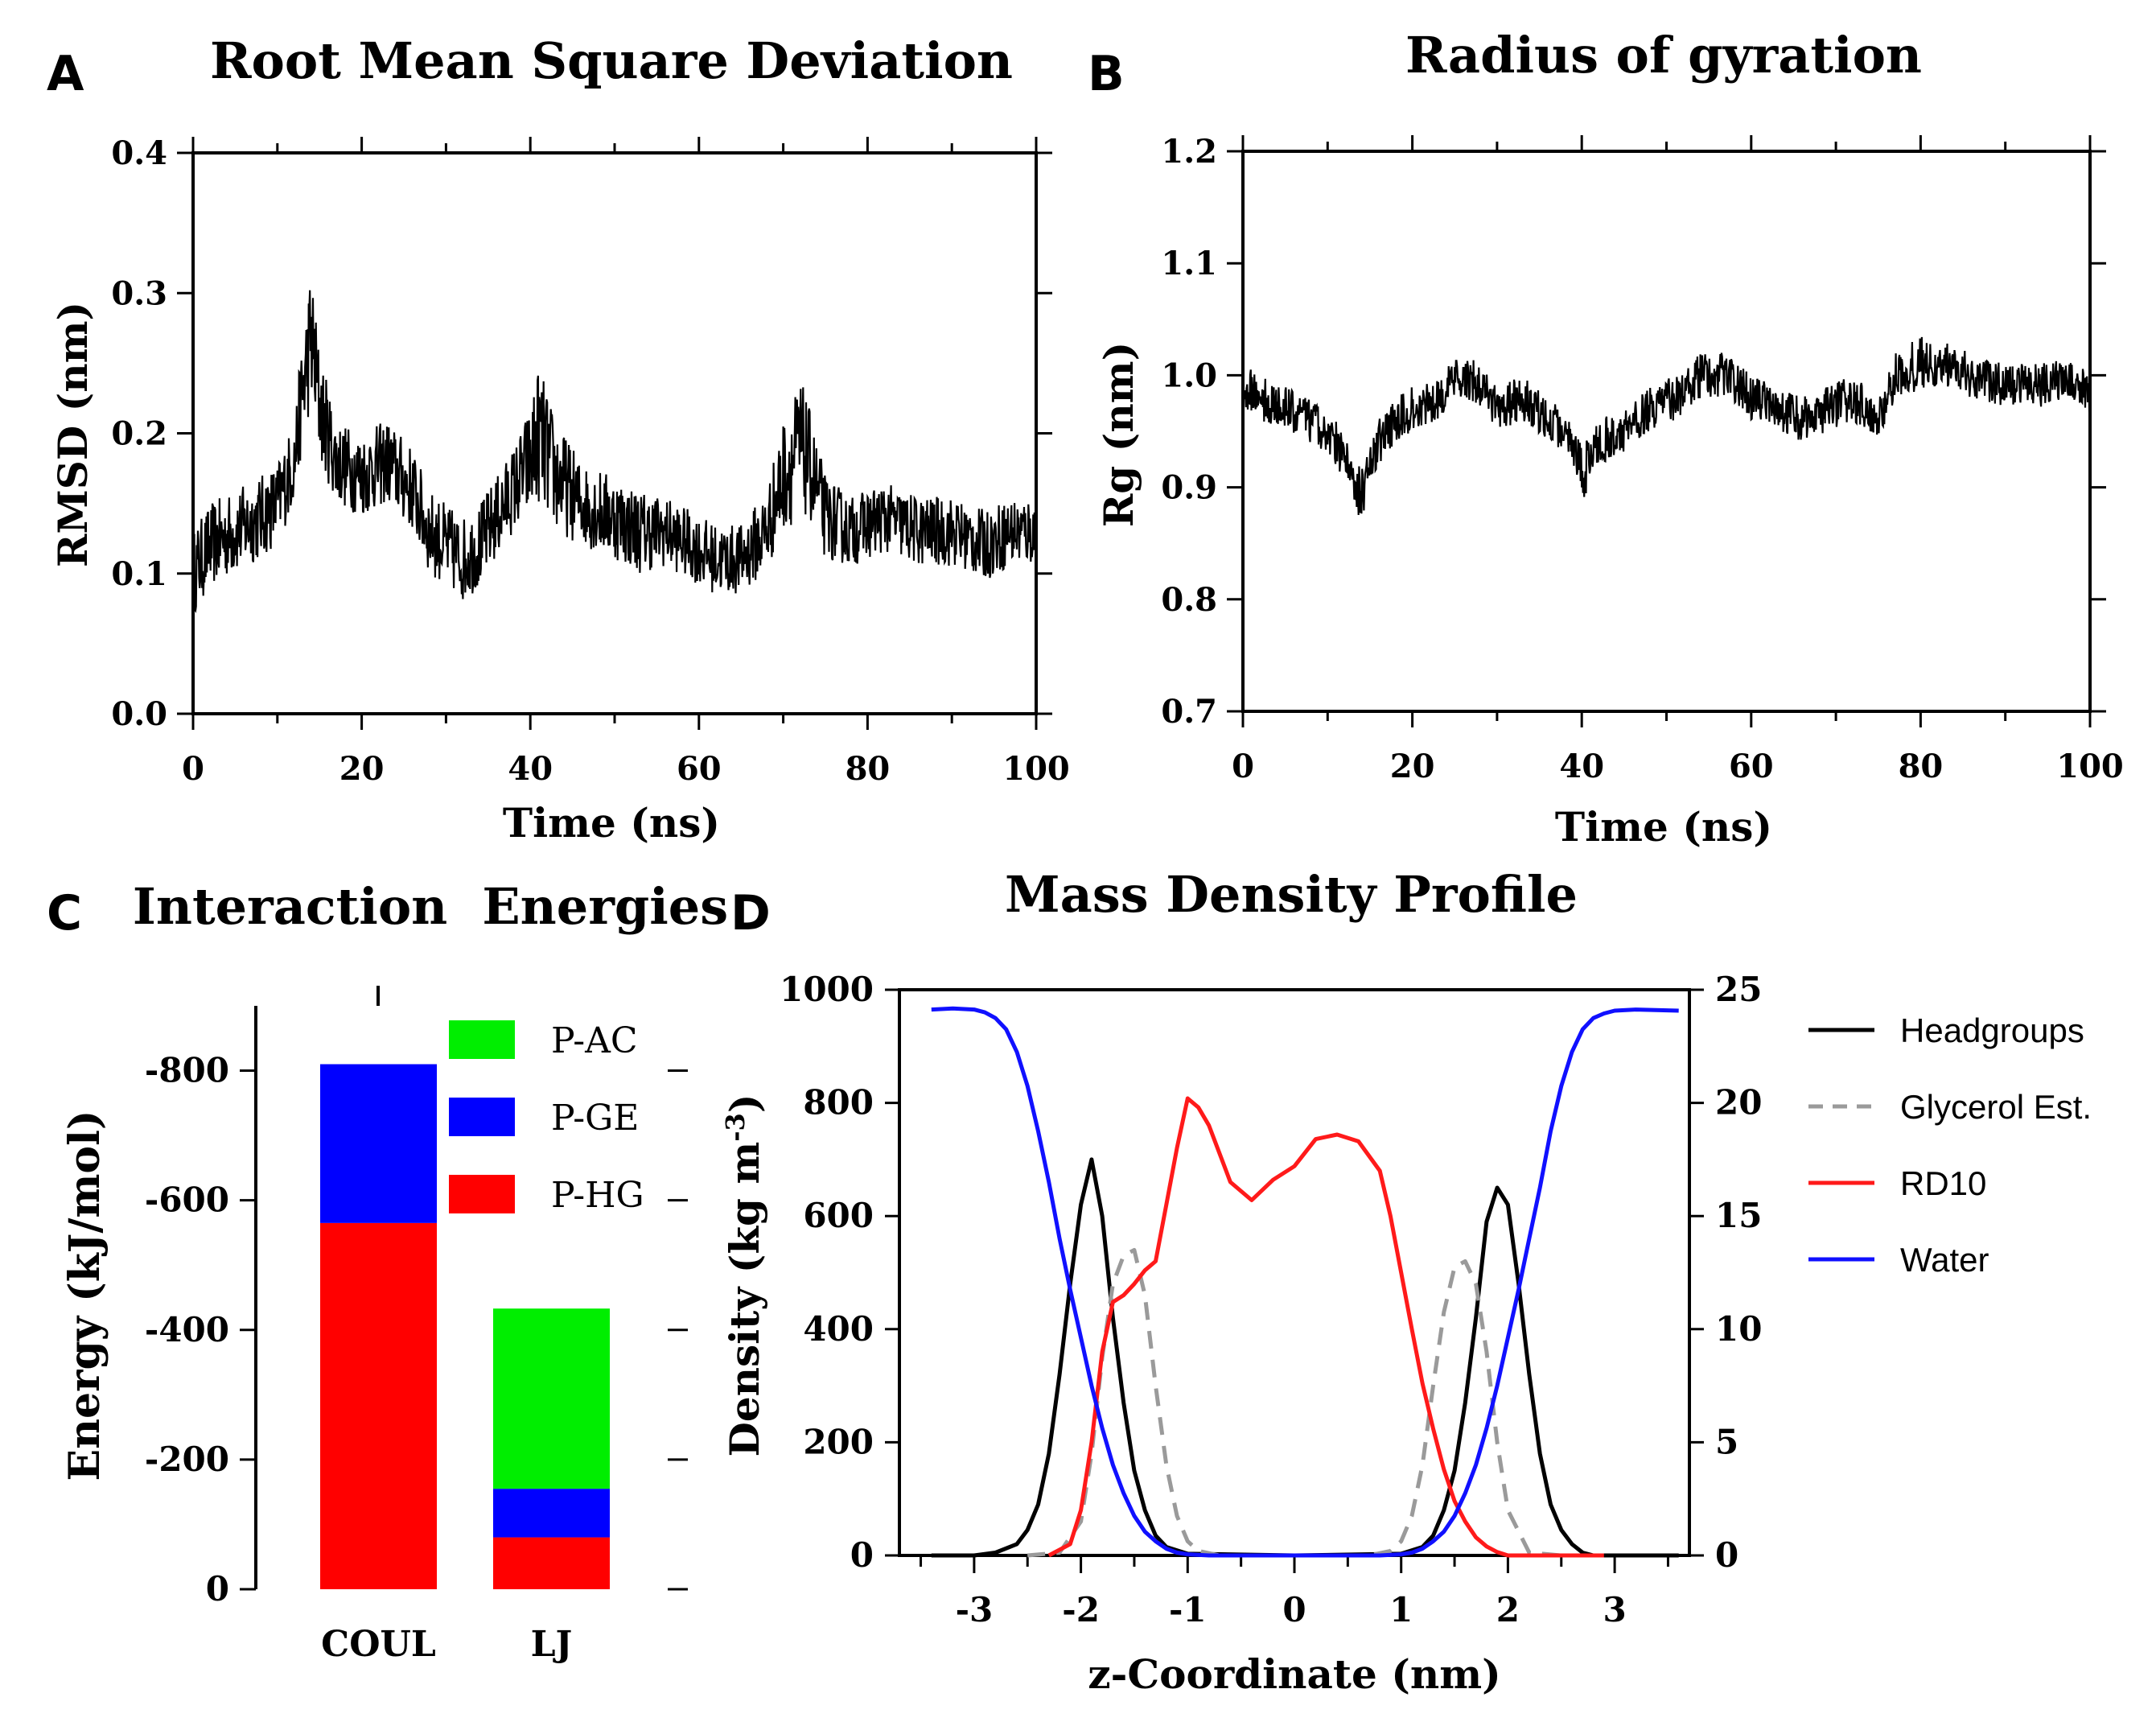 The height and width of the screenshot is (1722, 2156). I want to click on x-tick-label: -1, so click(1188, 1609).